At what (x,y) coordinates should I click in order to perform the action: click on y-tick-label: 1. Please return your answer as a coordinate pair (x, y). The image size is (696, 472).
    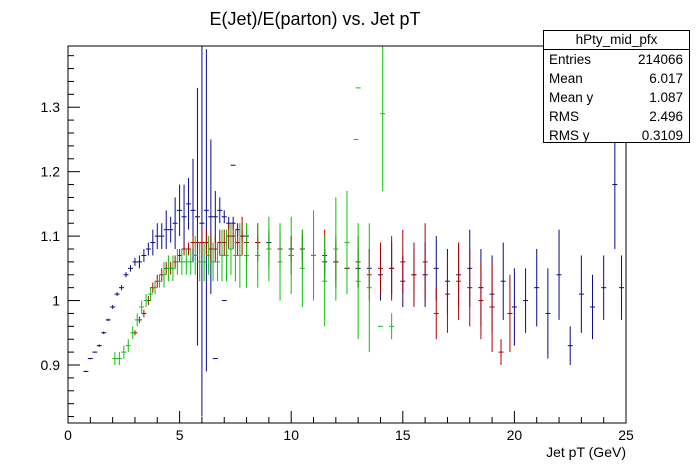
    Looking at the image, I should click on (56, 301).